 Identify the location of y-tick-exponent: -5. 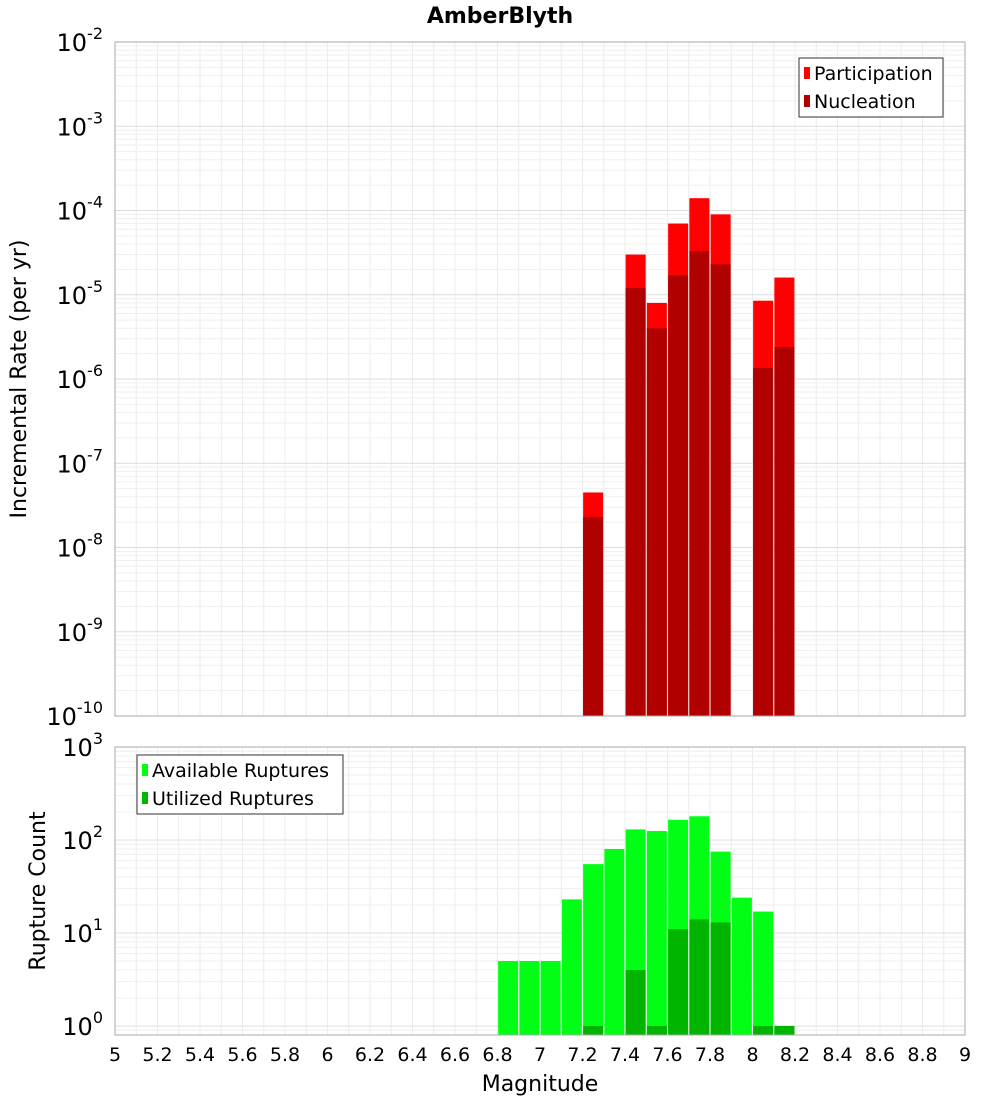
(95, 286).